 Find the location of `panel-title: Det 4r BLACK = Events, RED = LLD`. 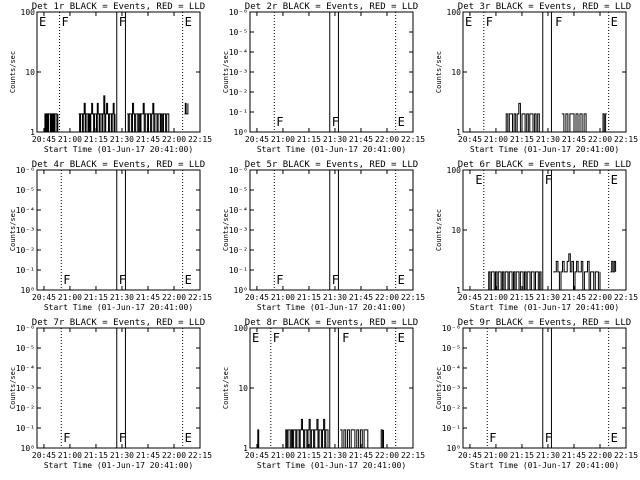

panel-title: Det 4r BLACK = Events, RED = LLD is located at coordinates (118, 165).